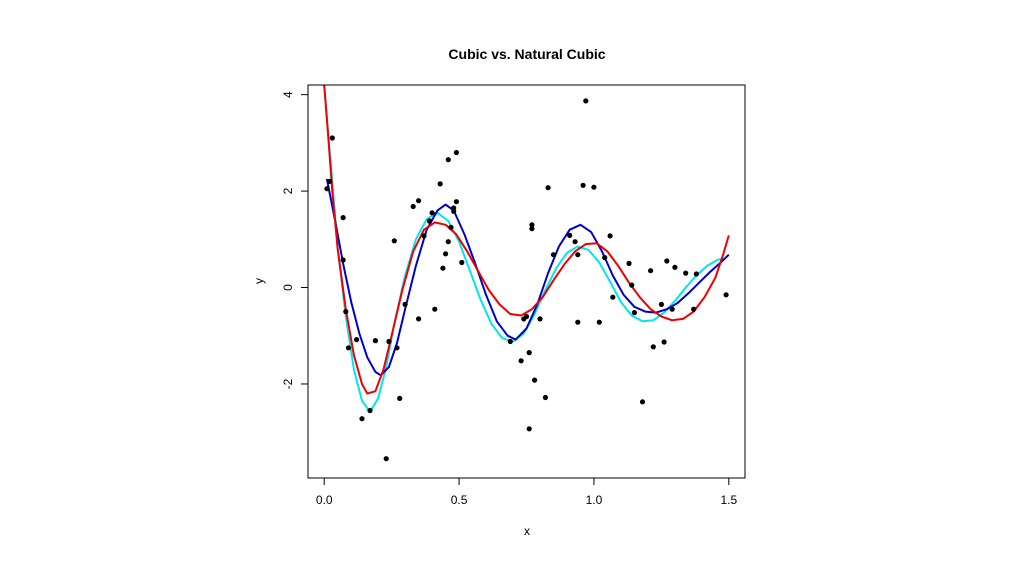 The image size is (1024, 576). I want to click on x-tick-label: 1.5, so click(728, 500).